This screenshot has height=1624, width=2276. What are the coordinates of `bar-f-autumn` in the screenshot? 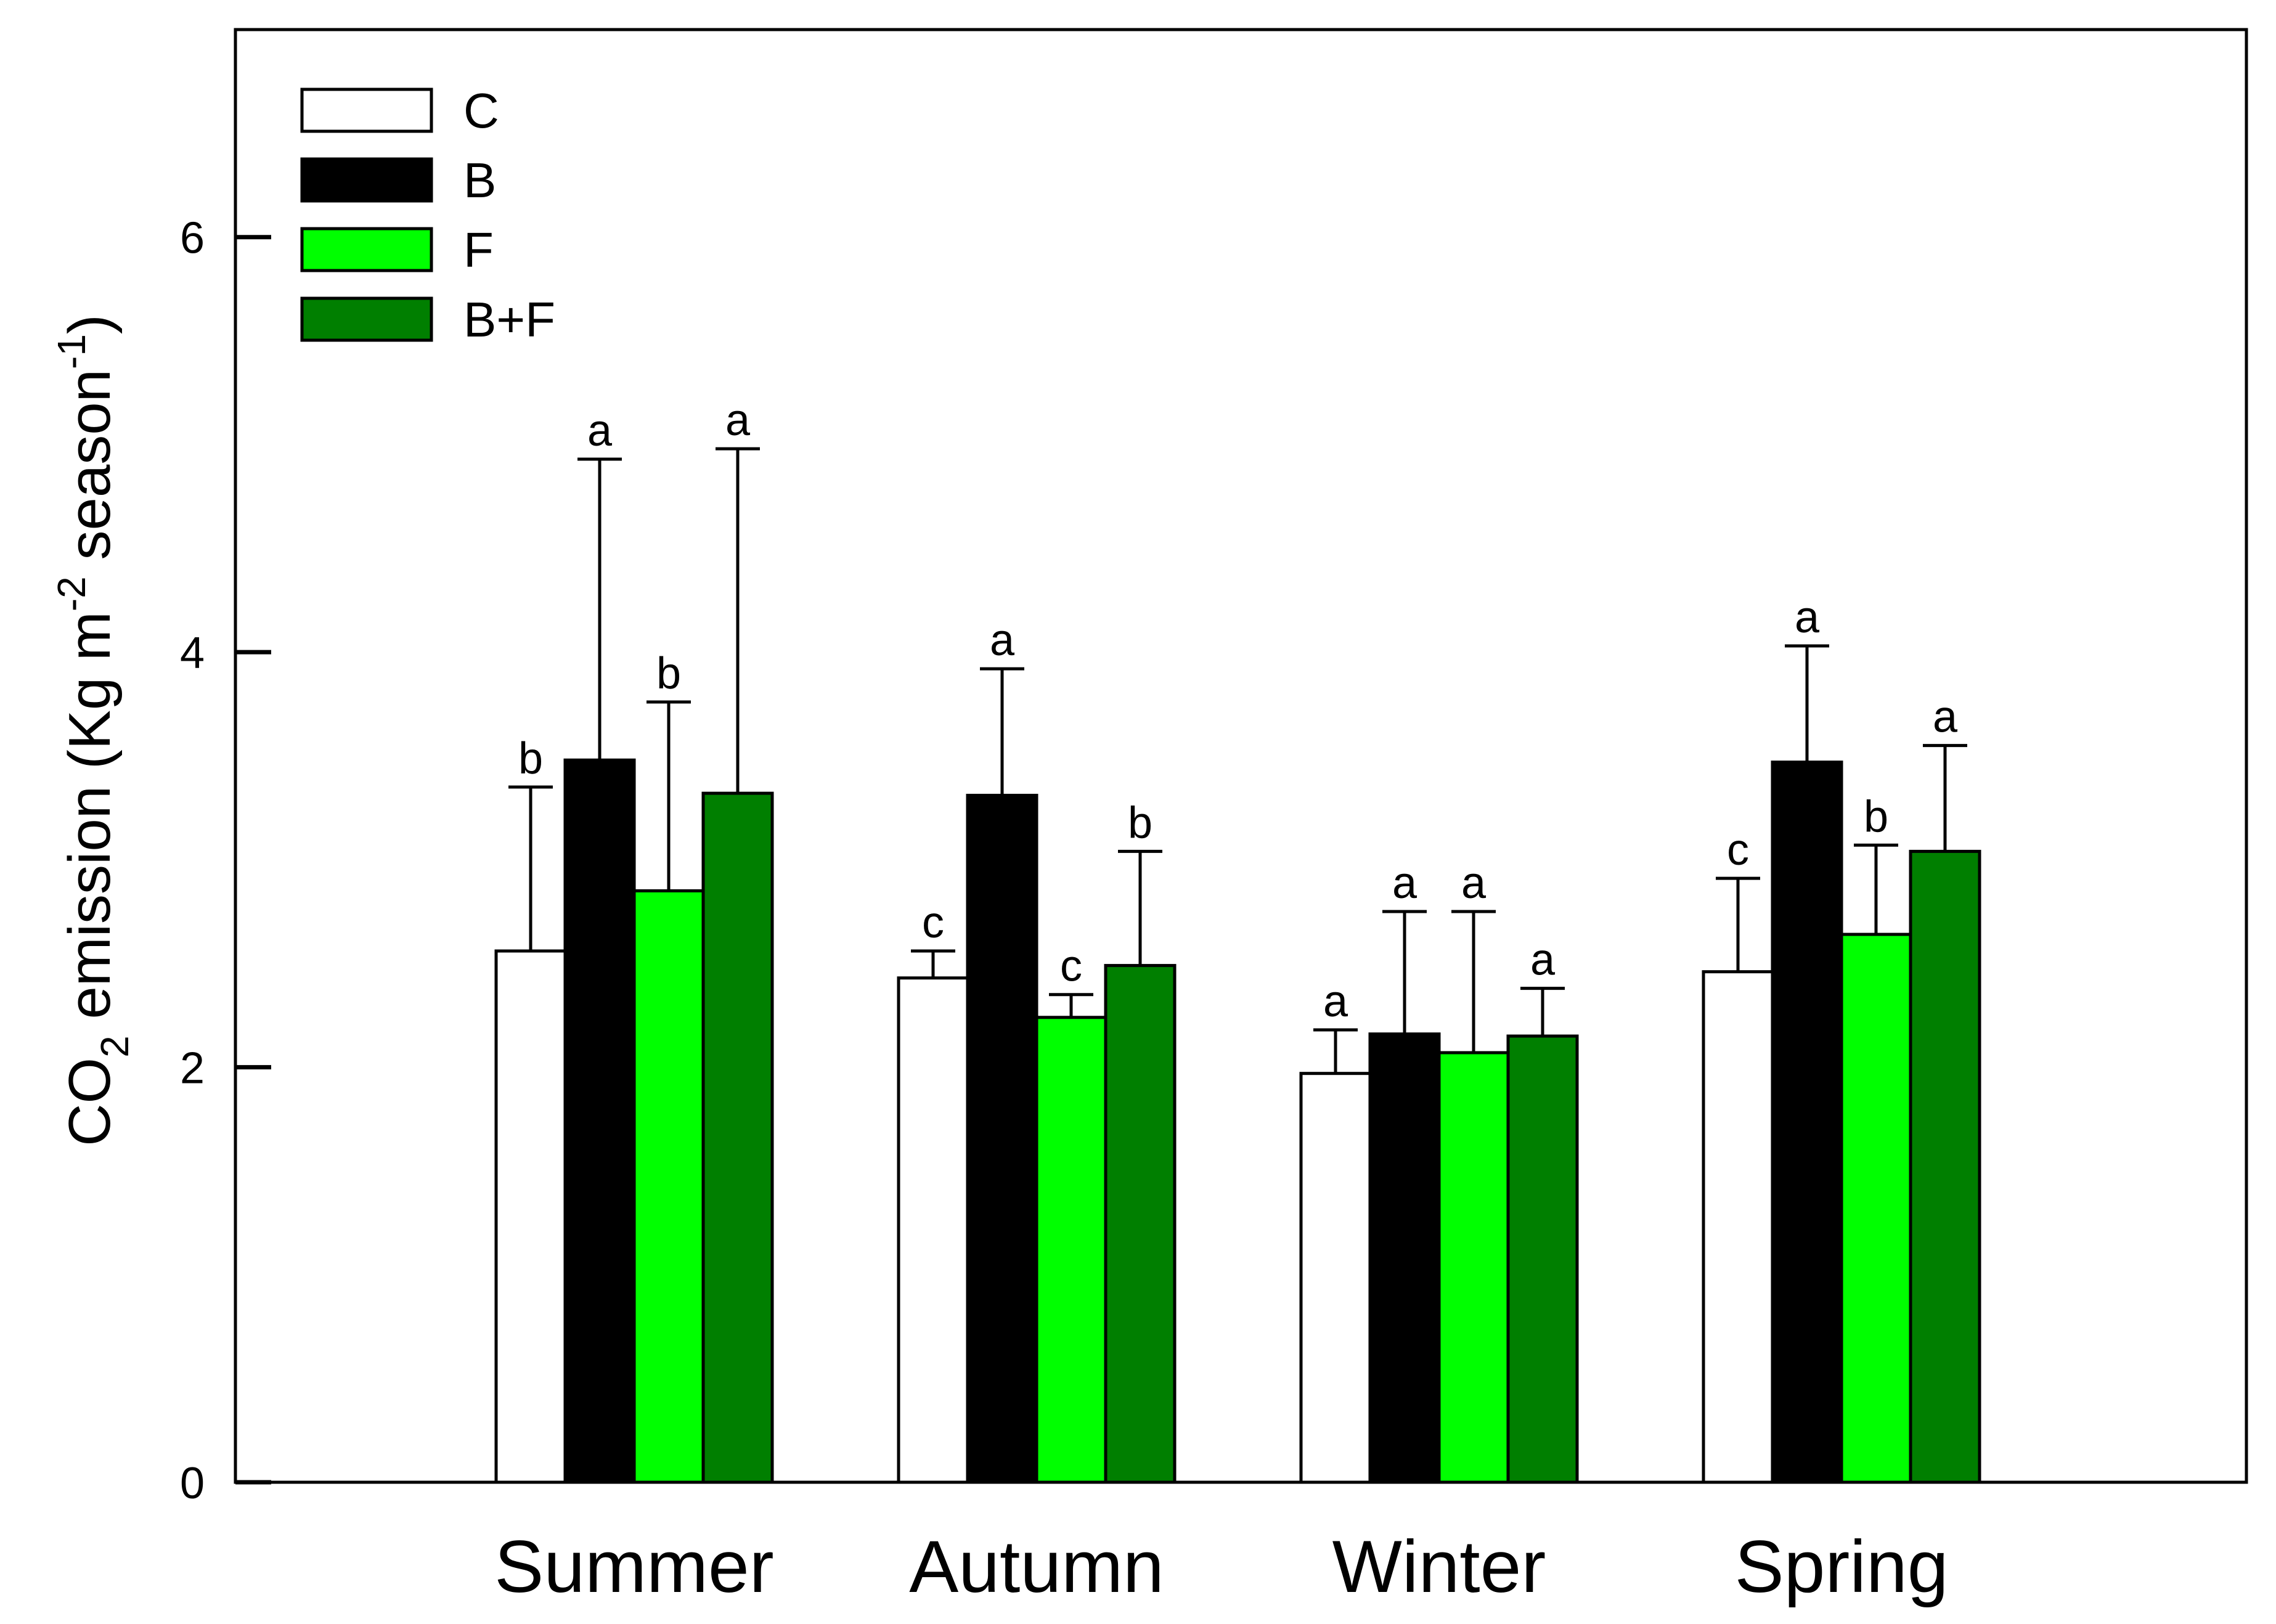 It's located at (1071, 1250).